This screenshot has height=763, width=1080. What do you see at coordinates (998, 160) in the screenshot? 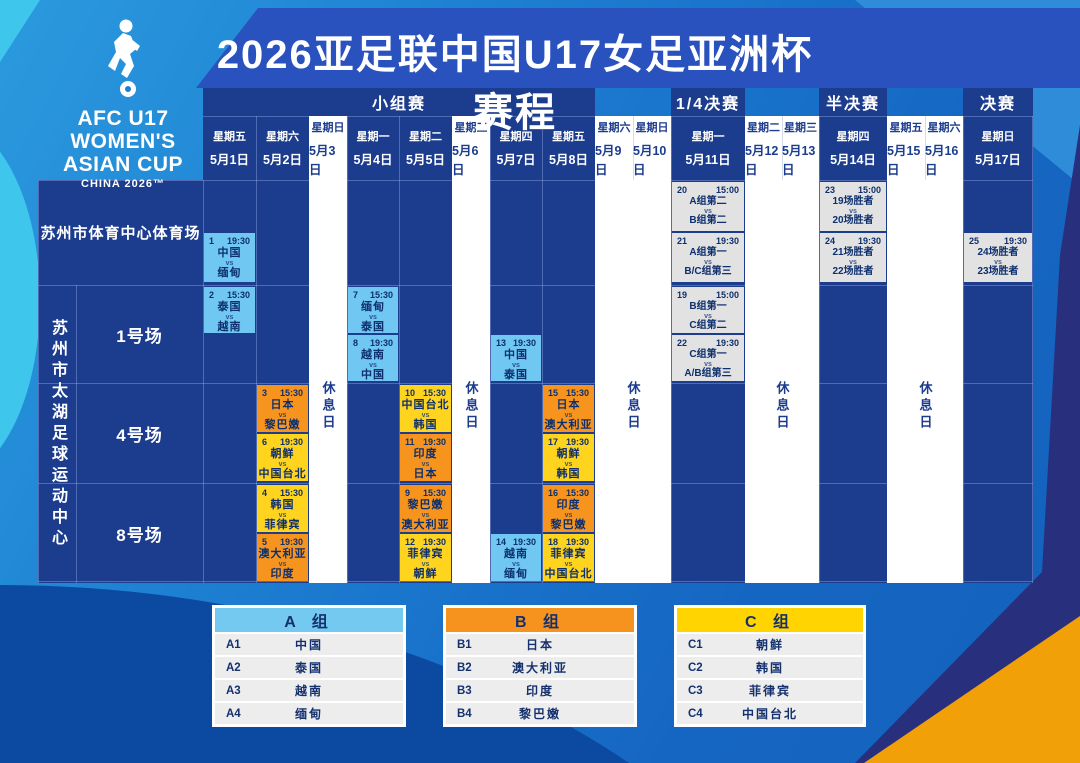
I see `date-value: 5月17日` at bounding box center [998, 160].